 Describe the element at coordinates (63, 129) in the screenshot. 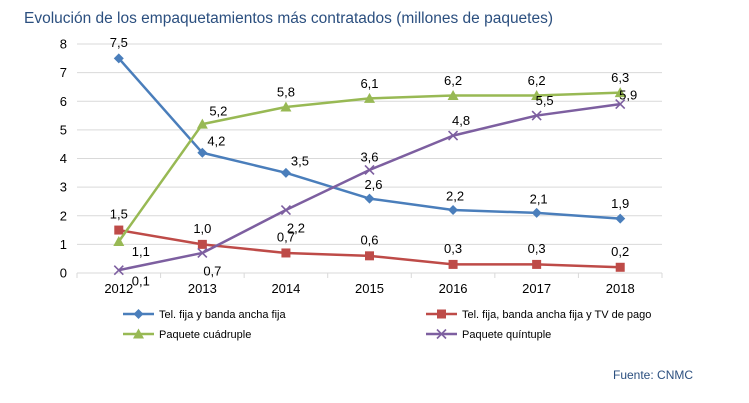

I see `y-tick-label: 5` at that location.